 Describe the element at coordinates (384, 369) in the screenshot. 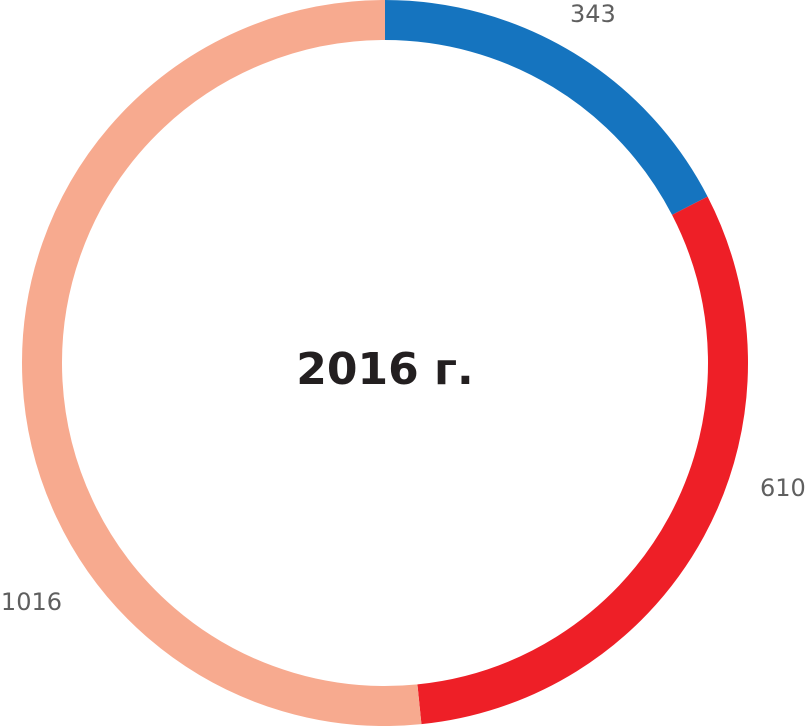

I see `chart-title: 2016 г.` at that location.